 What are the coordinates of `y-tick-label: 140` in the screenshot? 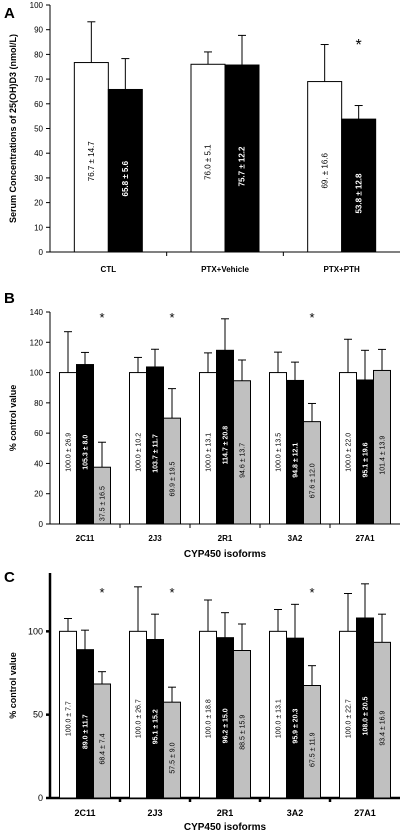 It's located at (37, 312).